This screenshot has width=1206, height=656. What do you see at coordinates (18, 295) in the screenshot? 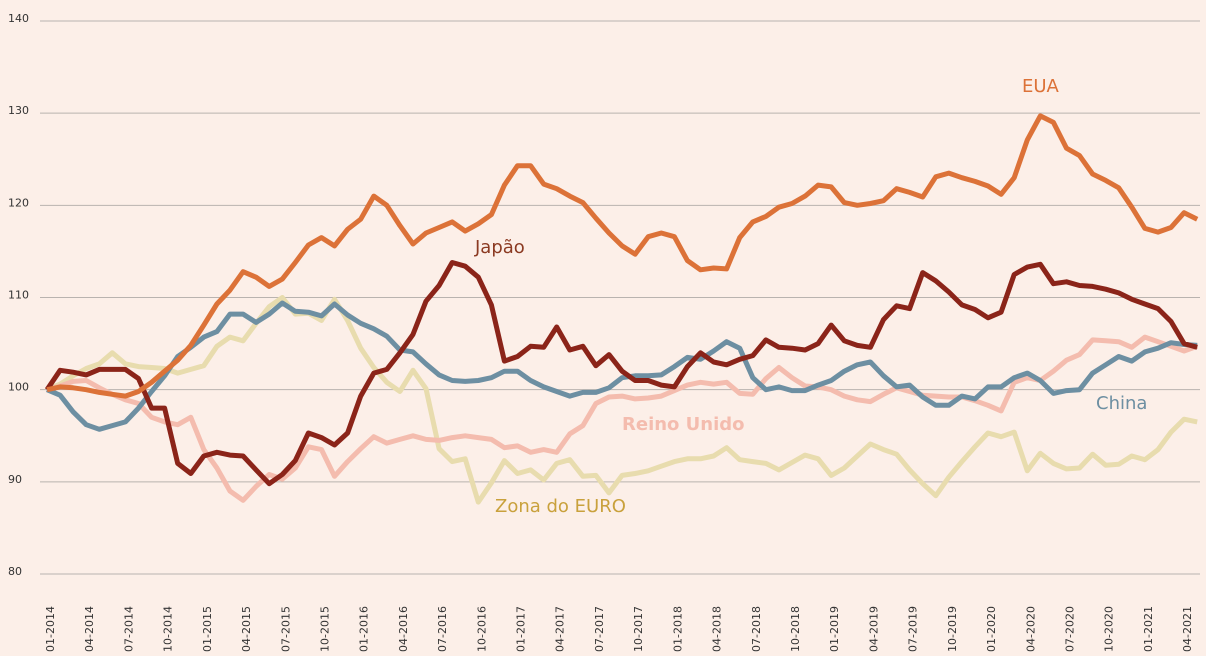
I see `y-tick-label: 110` at bounding box center [18, 295].